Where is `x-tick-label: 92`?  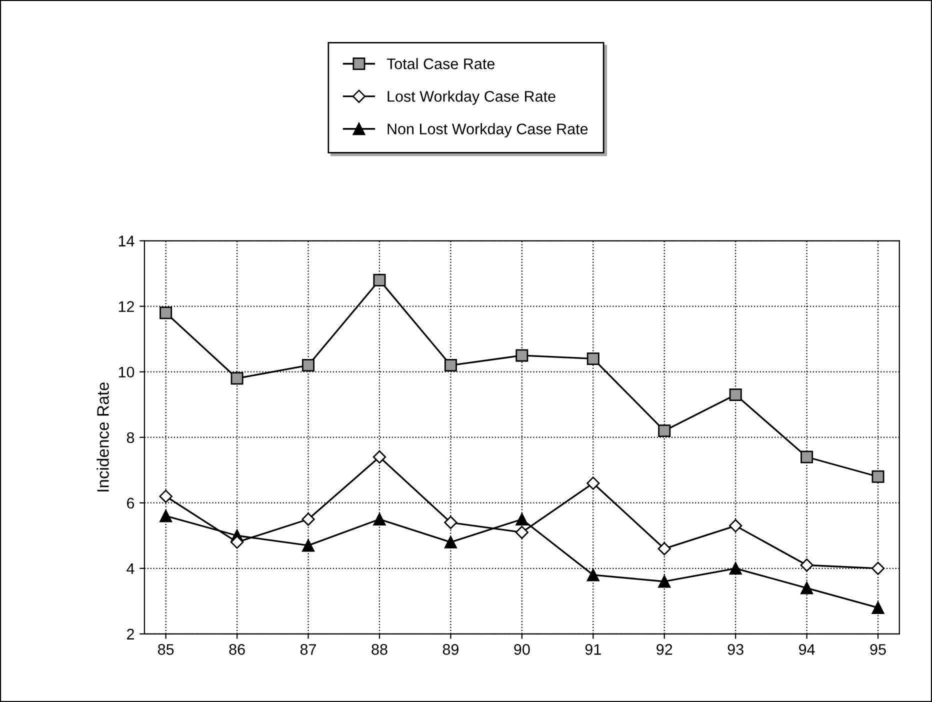
x-tick-label: 92 is located at coordinates (664, 649).